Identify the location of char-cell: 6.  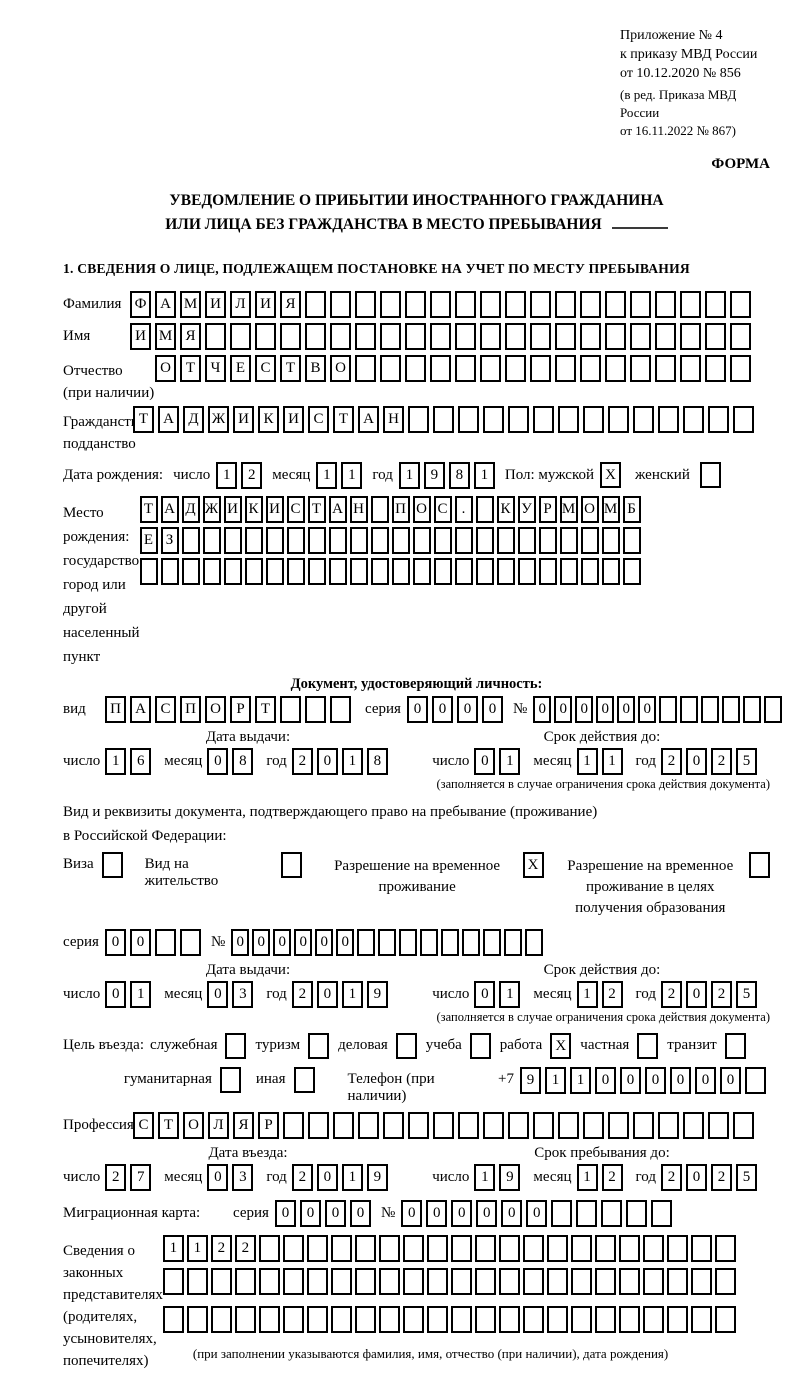
(141, 761).